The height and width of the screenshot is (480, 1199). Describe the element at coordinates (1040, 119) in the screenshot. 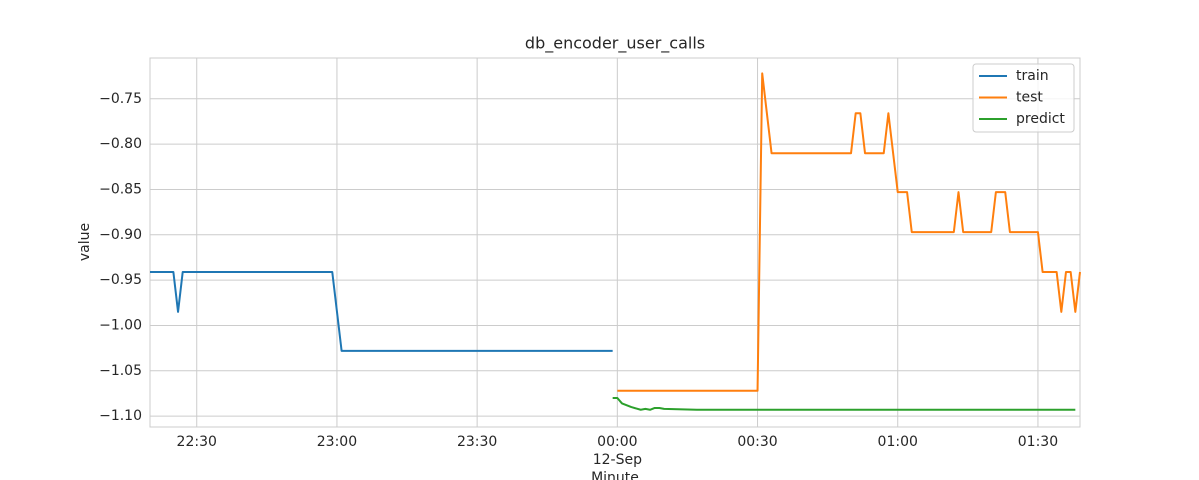

I see `legend-label: predict` at that location.